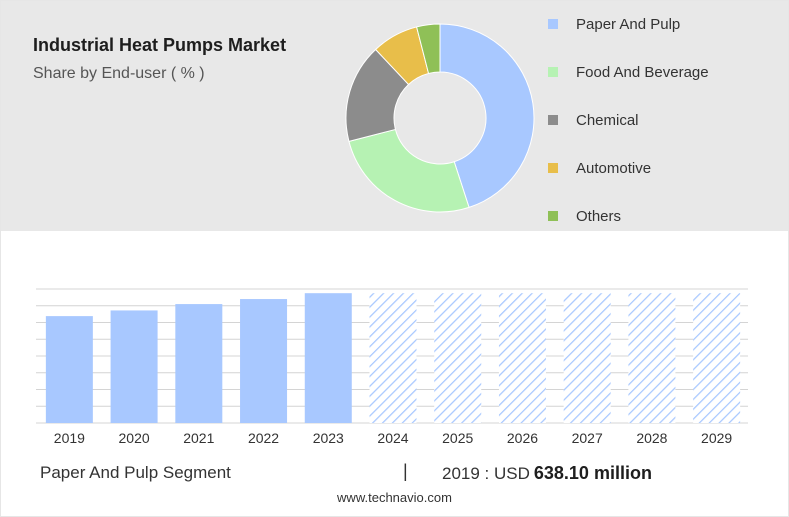 This screenshot has height=517, width=789. Describe the element at coordinates (199, 363) in the screenshot. I see `bar-2021` at that location.